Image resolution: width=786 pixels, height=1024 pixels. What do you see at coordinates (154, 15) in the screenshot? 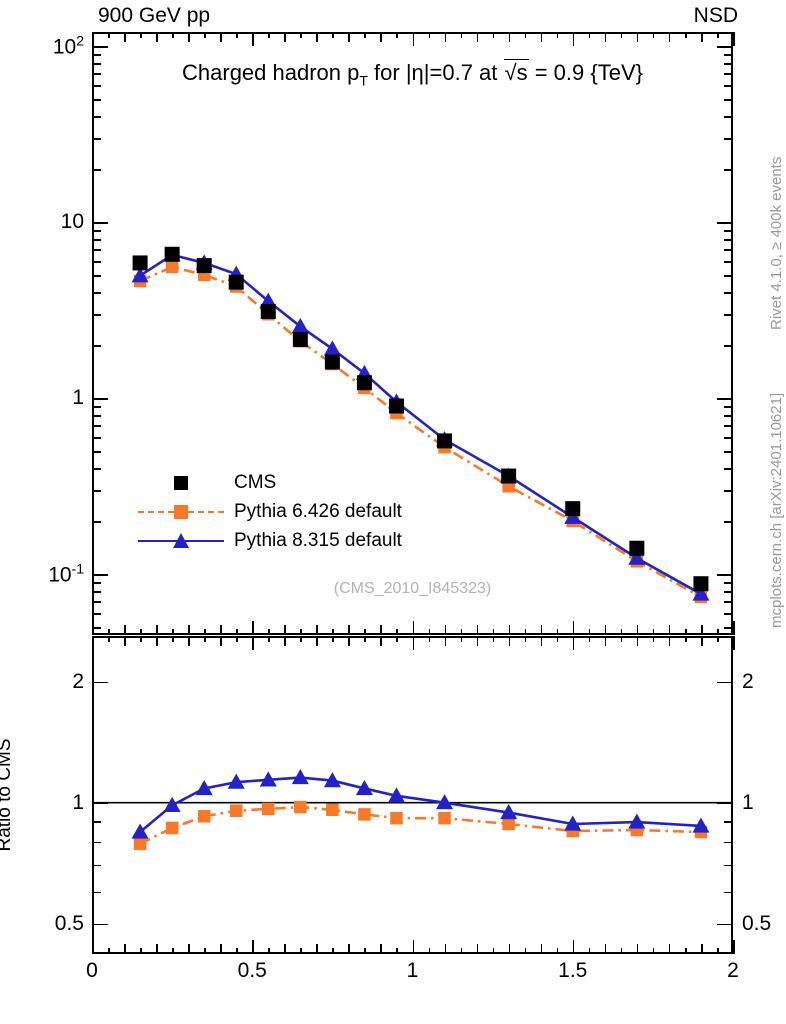
I see `header-left-beam-label: 900 GeV pp` at bounding box center [154, 15].